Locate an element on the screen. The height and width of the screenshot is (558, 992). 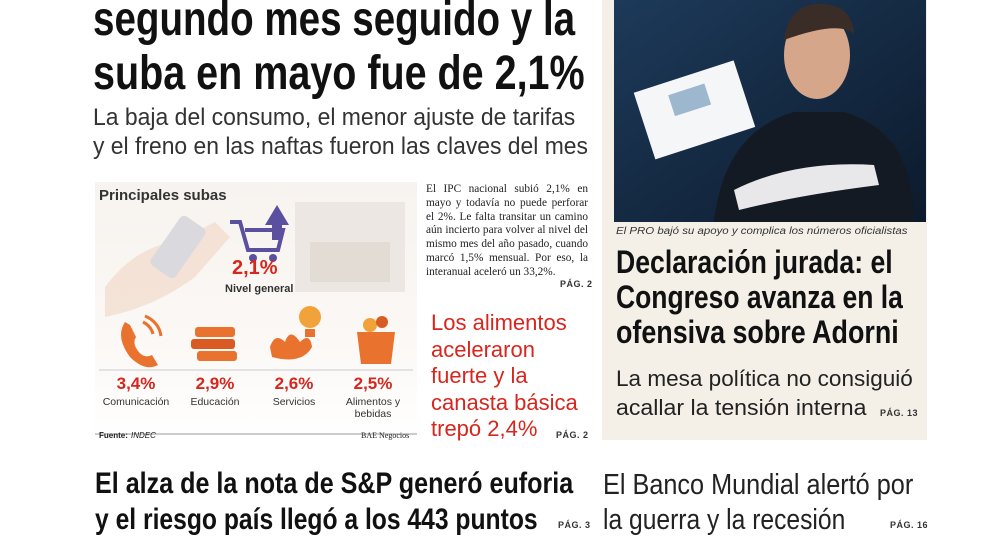
right-subheadline-line: La mesa política no consiguió is located at coordinates (764, 378).